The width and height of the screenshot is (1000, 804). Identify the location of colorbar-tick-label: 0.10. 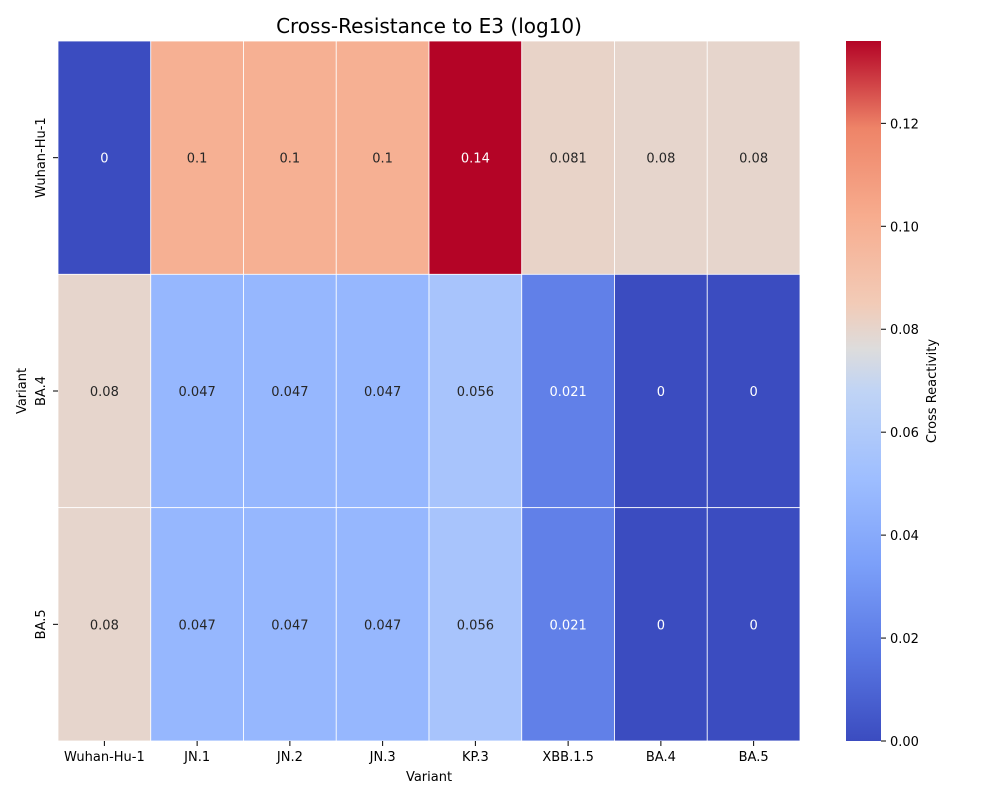
(904, 227).